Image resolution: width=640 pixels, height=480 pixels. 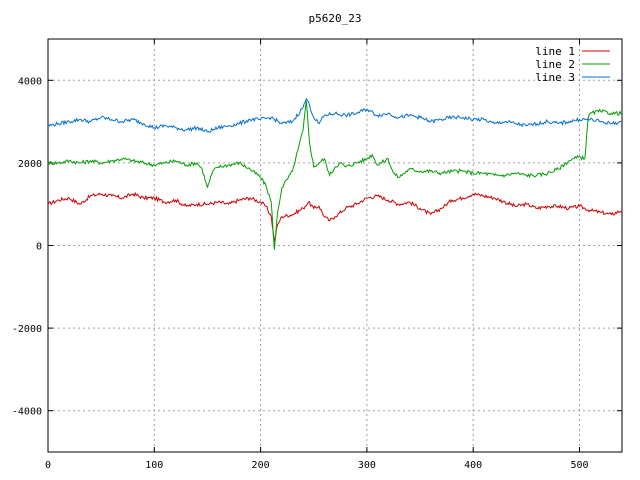 I want to click on chart-title: p5620_23, so click(x=335, y=18).